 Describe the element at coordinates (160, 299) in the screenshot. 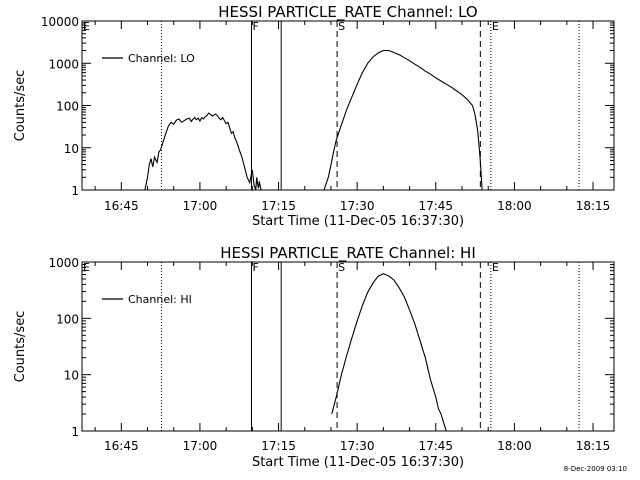

I see `legend-entry: Channel: HI` at that location.